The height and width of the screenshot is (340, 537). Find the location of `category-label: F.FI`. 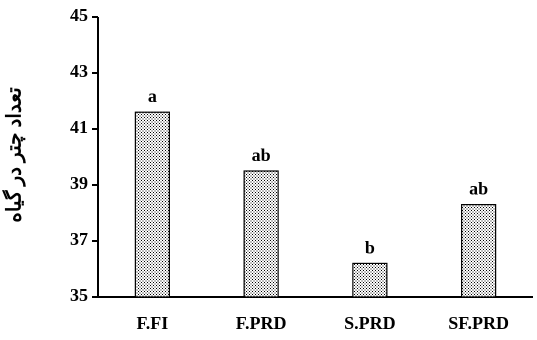

category-label: F.FI is located at coordinates (152, 323).